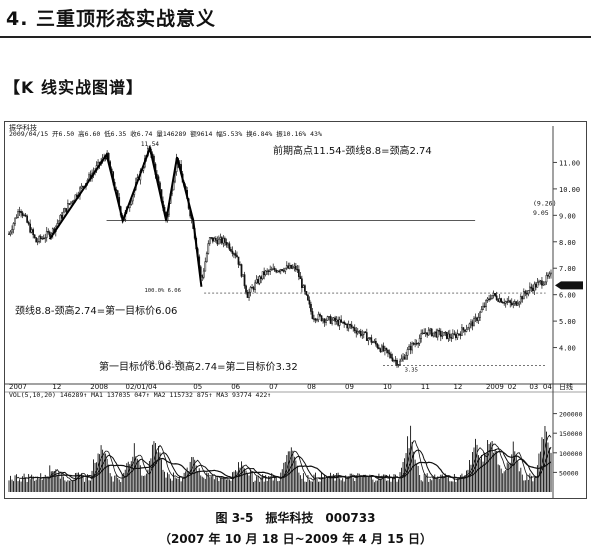 This screenshot has width=591, height=549. I want to click on current-price-marker, so click(569, 285).